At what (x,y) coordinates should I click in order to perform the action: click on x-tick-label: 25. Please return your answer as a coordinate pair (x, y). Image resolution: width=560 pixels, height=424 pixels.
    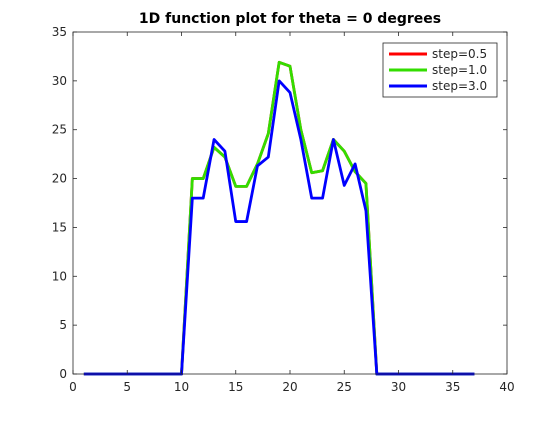
    Looking at the image, I should click on (344, 387).